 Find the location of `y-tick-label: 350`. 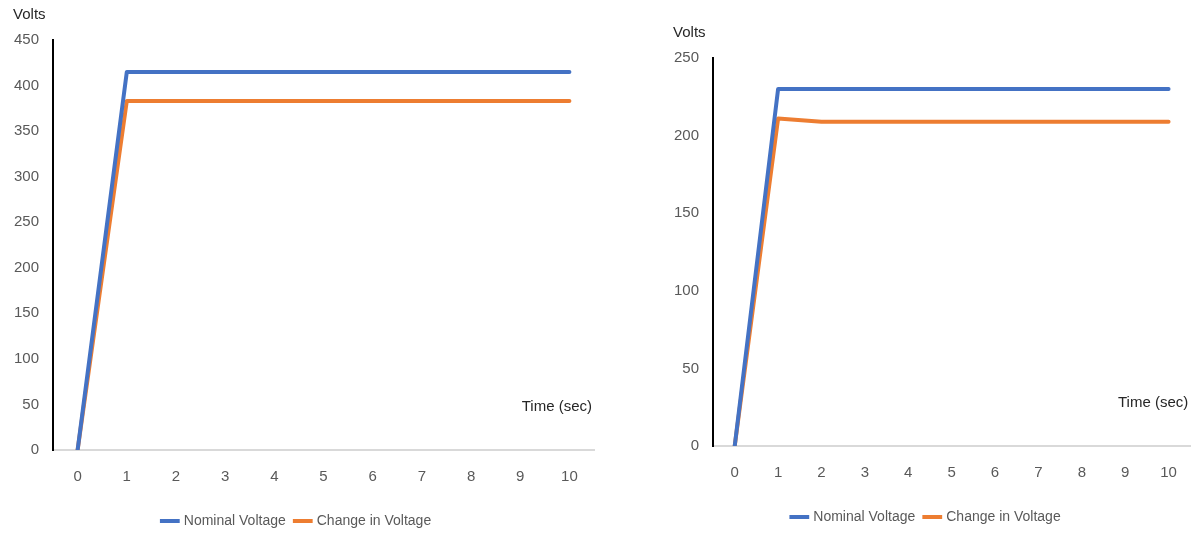

y-tick-label: 350 is located at coordinates (27, 130).